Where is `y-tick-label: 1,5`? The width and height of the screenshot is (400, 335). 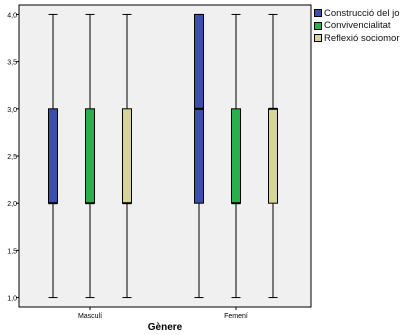
y-tick-label: 1,5 is located at coordinates (12, 251).